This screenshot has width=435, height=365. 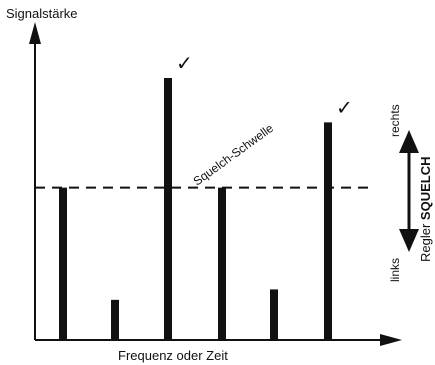 I want to click on checkmark-6: ✓, so click(x=344, y=108).